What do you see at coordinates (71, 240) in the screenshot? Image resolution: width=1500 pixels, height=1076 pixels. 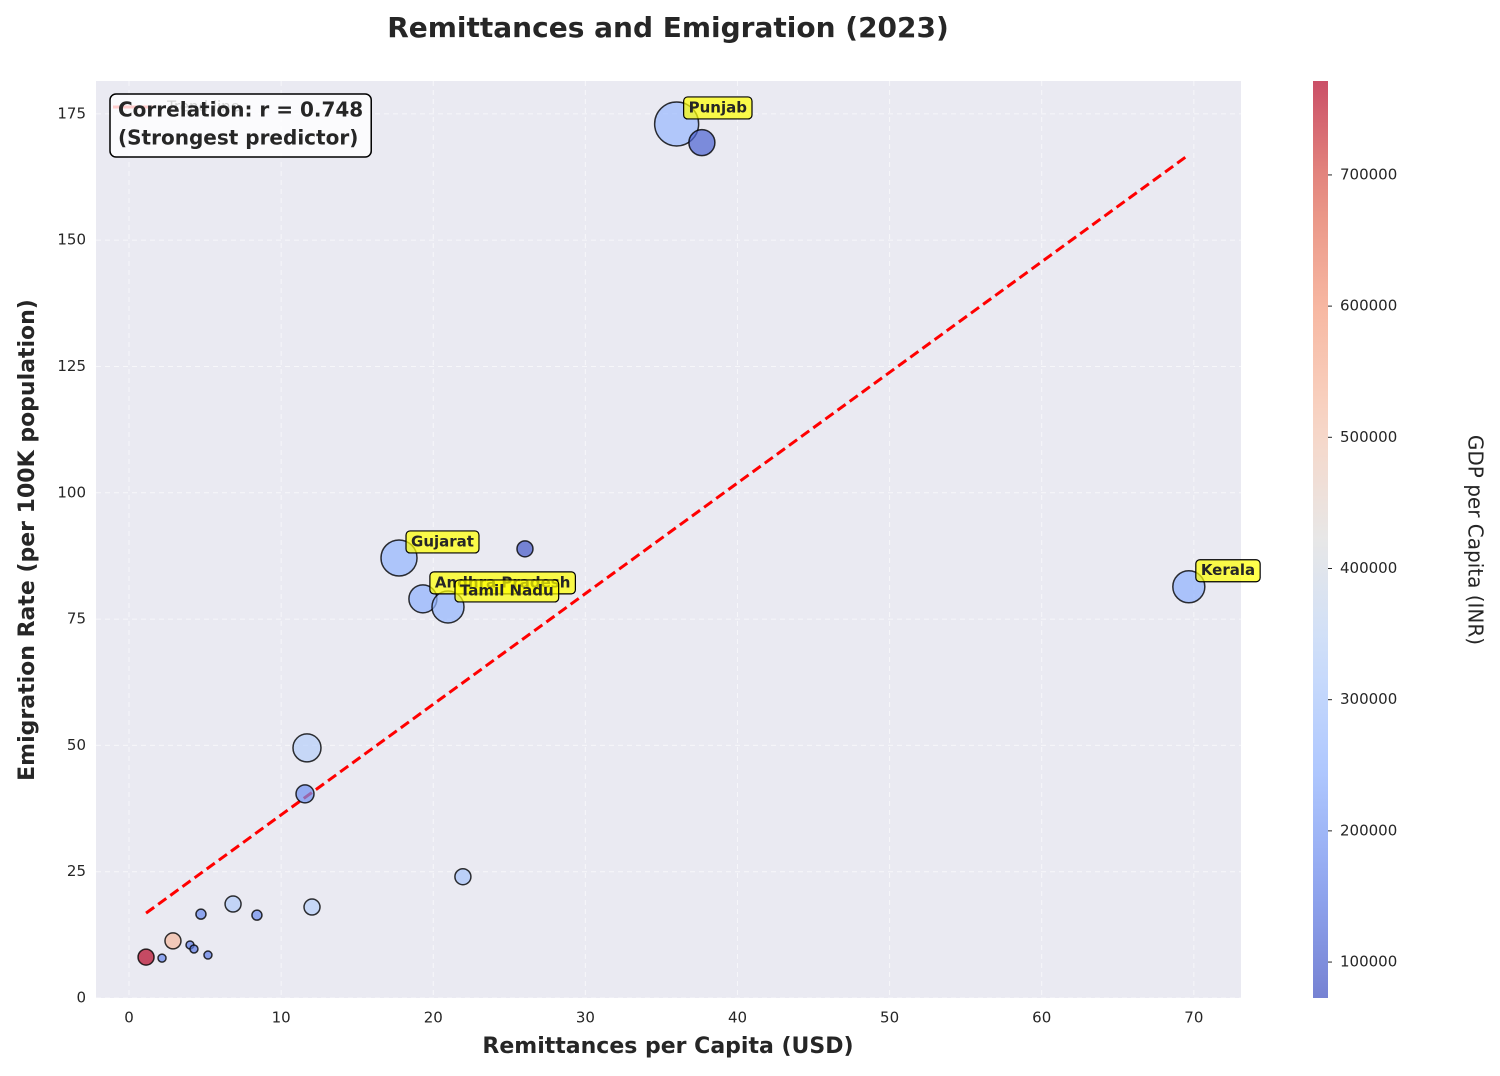 I see `y-tick-label: 150` at bounding box center [71, 240].